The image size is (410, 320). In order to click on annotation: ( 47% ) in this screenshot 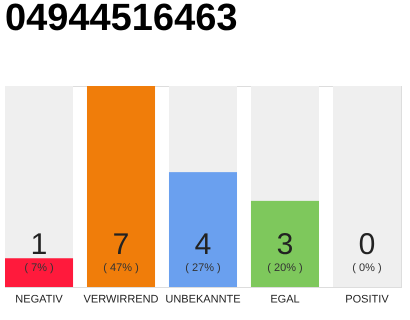, I will do `click(121, 268)`.